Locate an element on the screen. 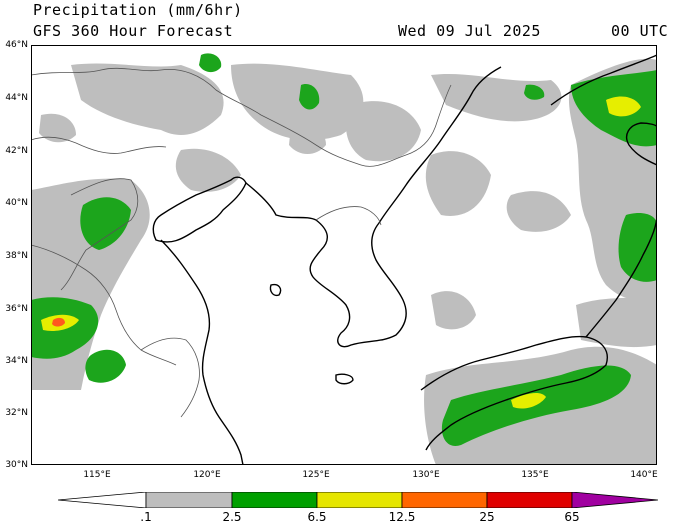 The image size is (700, 525). valid-time: 00 UTC is located at coordinates (640, 31).